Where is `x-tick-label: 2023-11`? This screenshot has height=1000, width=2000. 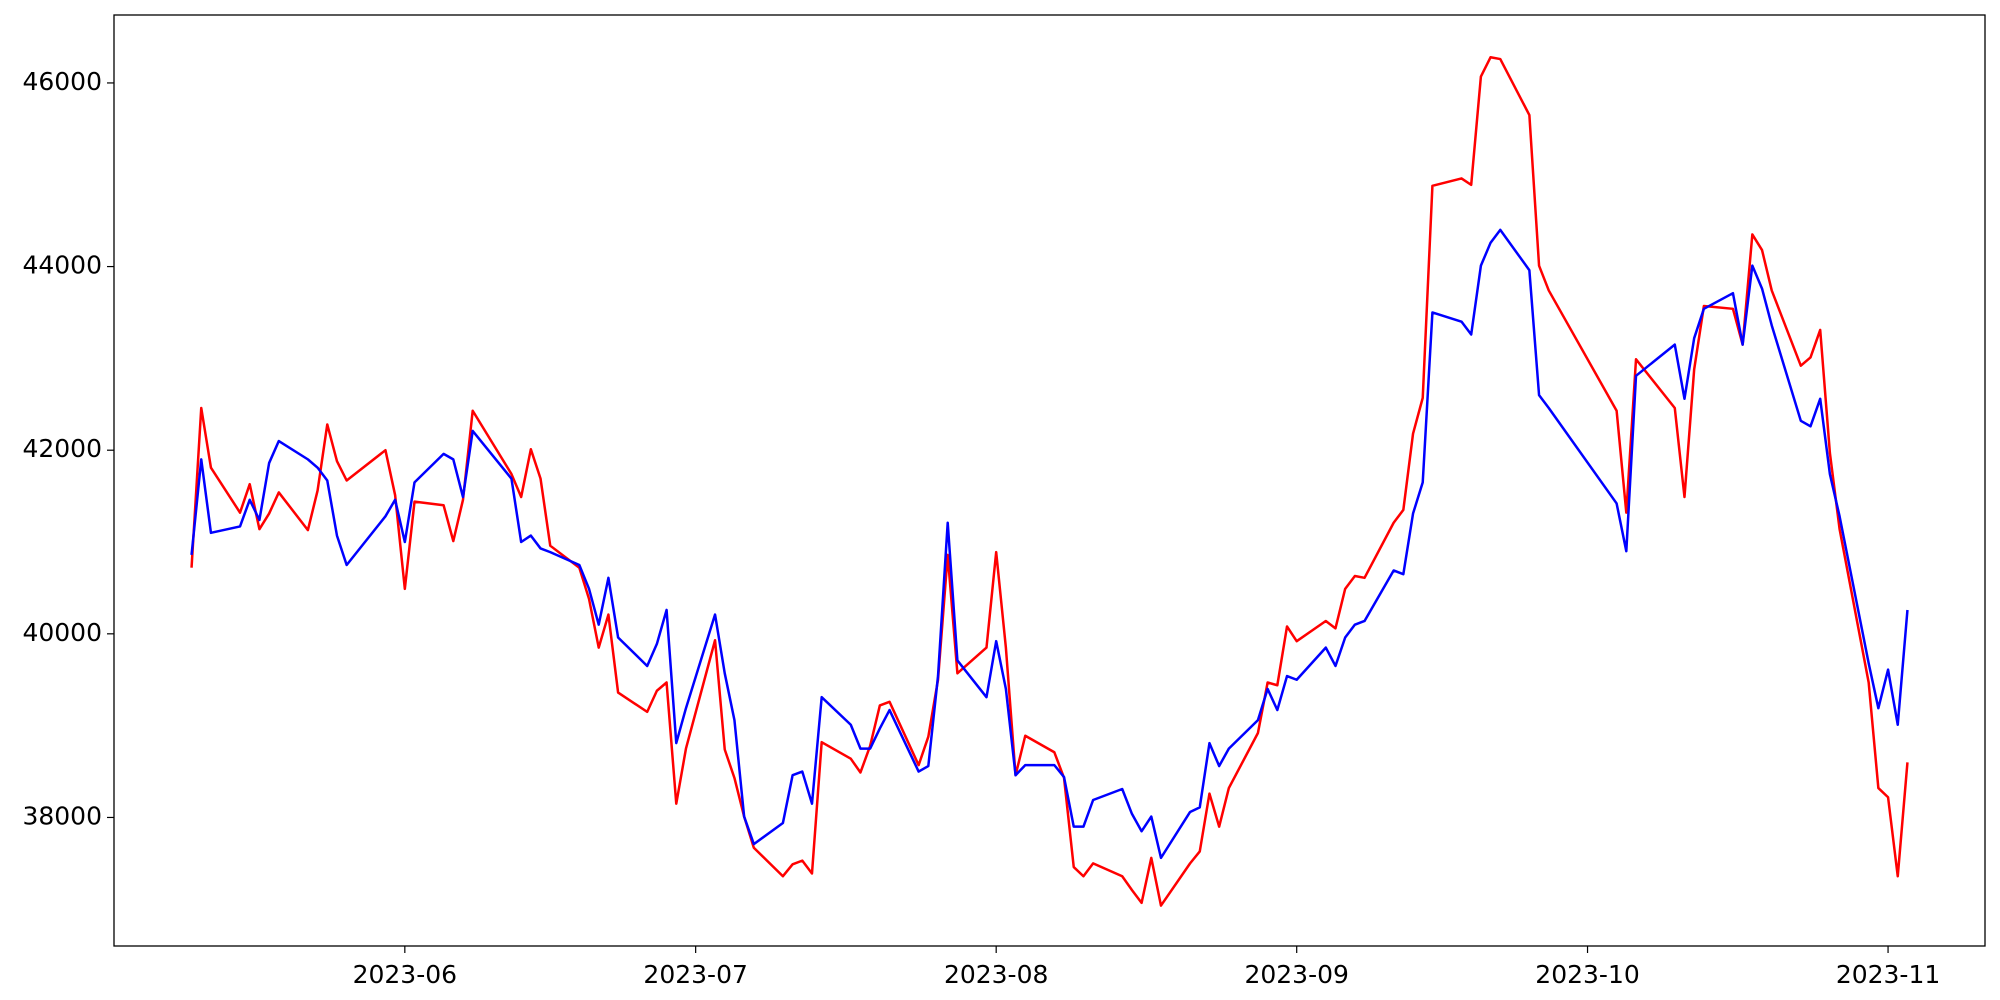 x-tick-label: 2023-11 is located at coordinates (1888, 974).